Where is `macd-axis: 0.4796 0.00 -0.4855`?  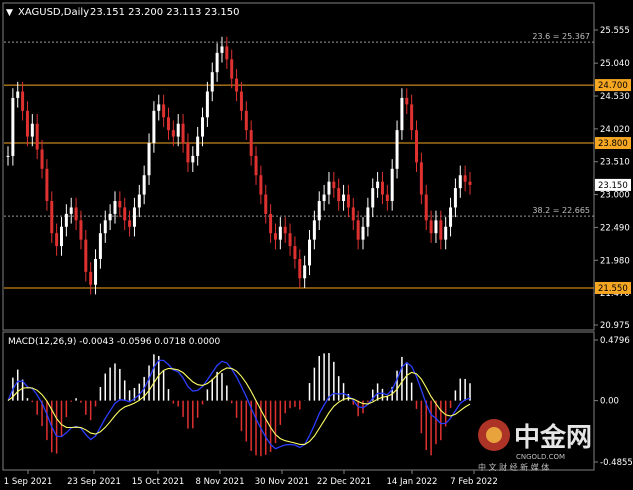
macd-axis: 0.4796 0.00 -0.4855 is located at coordinates (613, 402).